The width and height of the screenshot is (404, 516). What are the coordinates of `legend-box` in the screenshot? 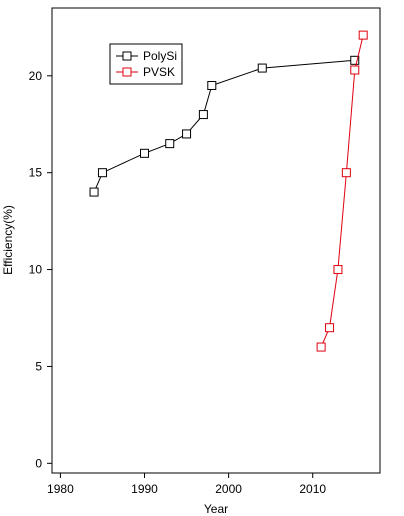 It's located at (146, 64).